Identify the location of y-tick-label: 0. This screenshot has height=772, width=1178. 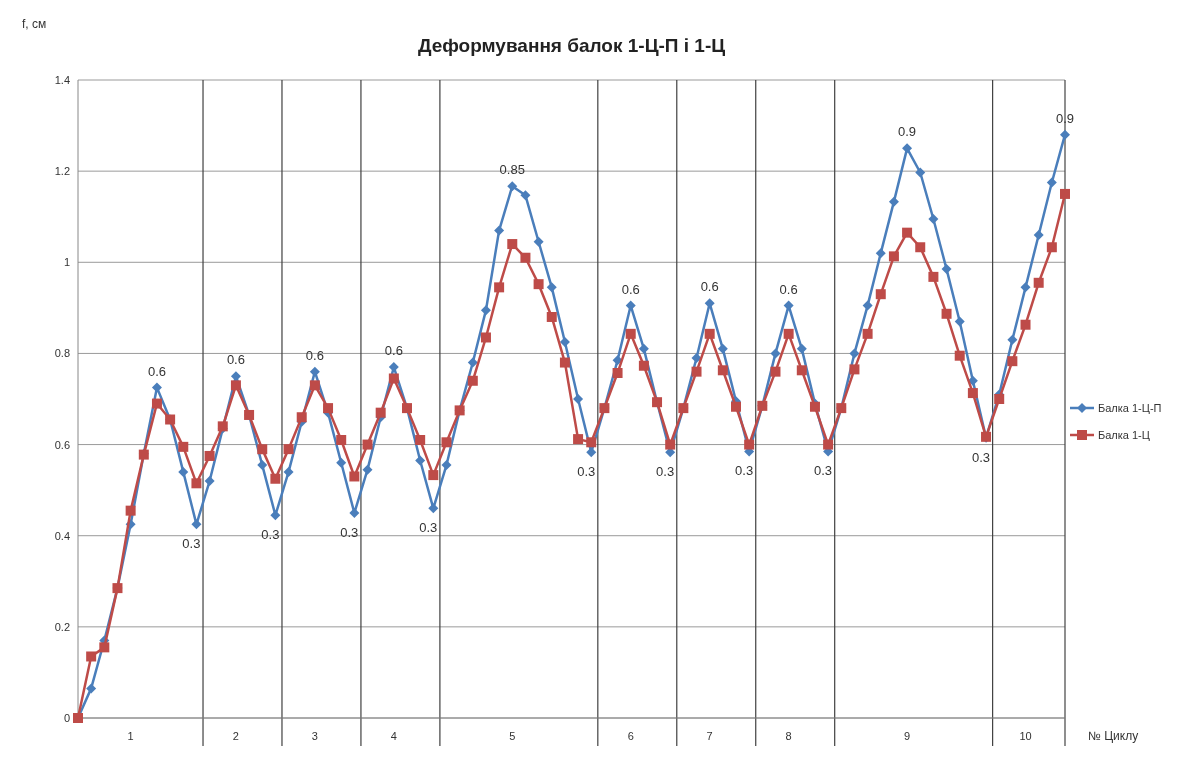
(66, 718).